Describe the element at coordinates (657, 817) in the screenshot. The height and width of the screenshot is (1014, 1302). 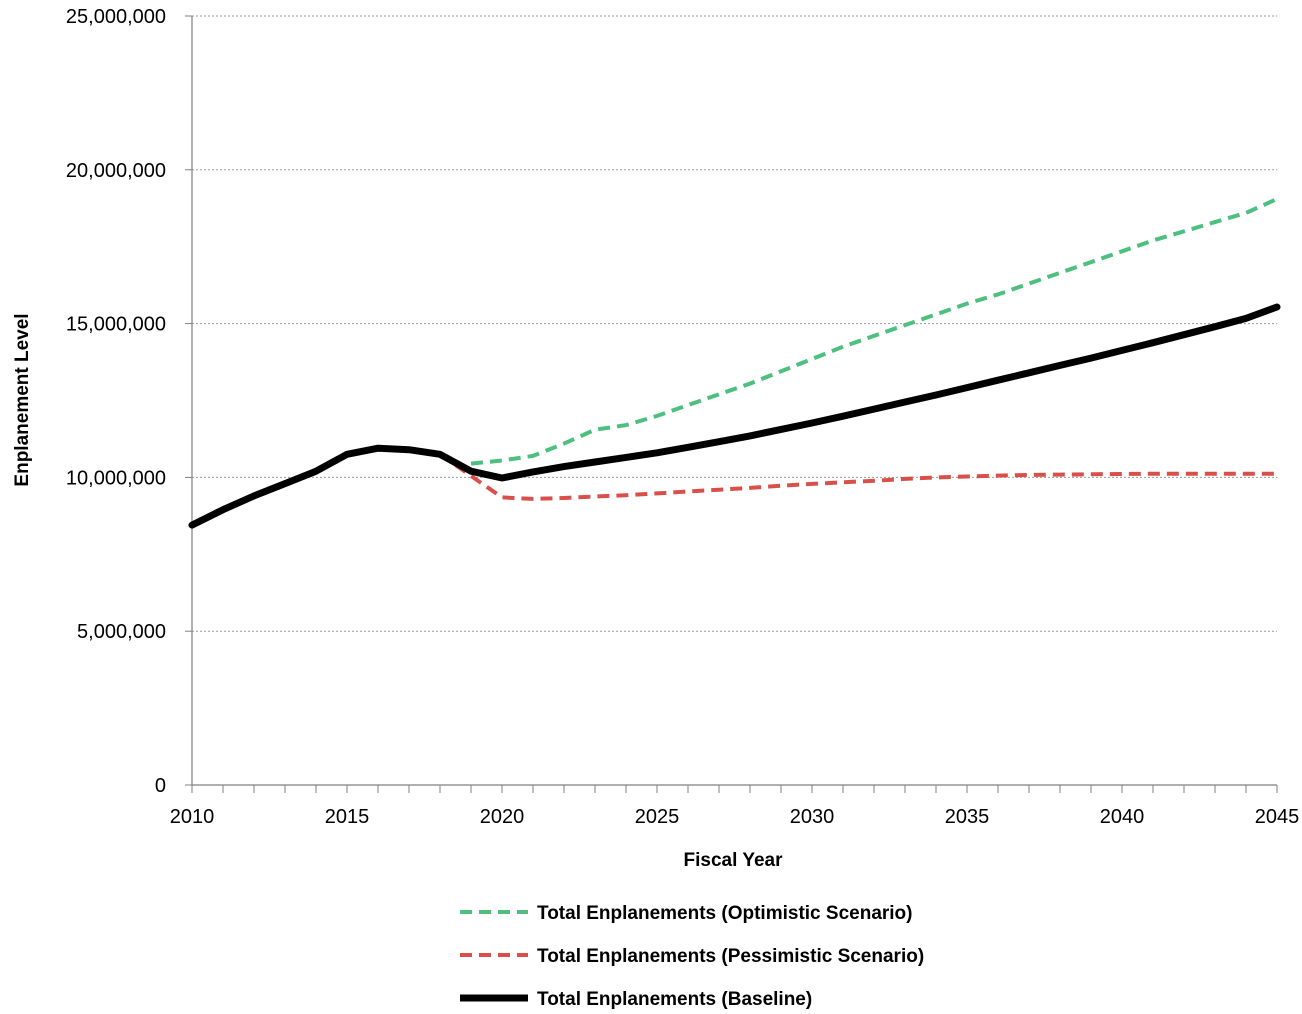
I see `x-tick-label: 2025` at that location.